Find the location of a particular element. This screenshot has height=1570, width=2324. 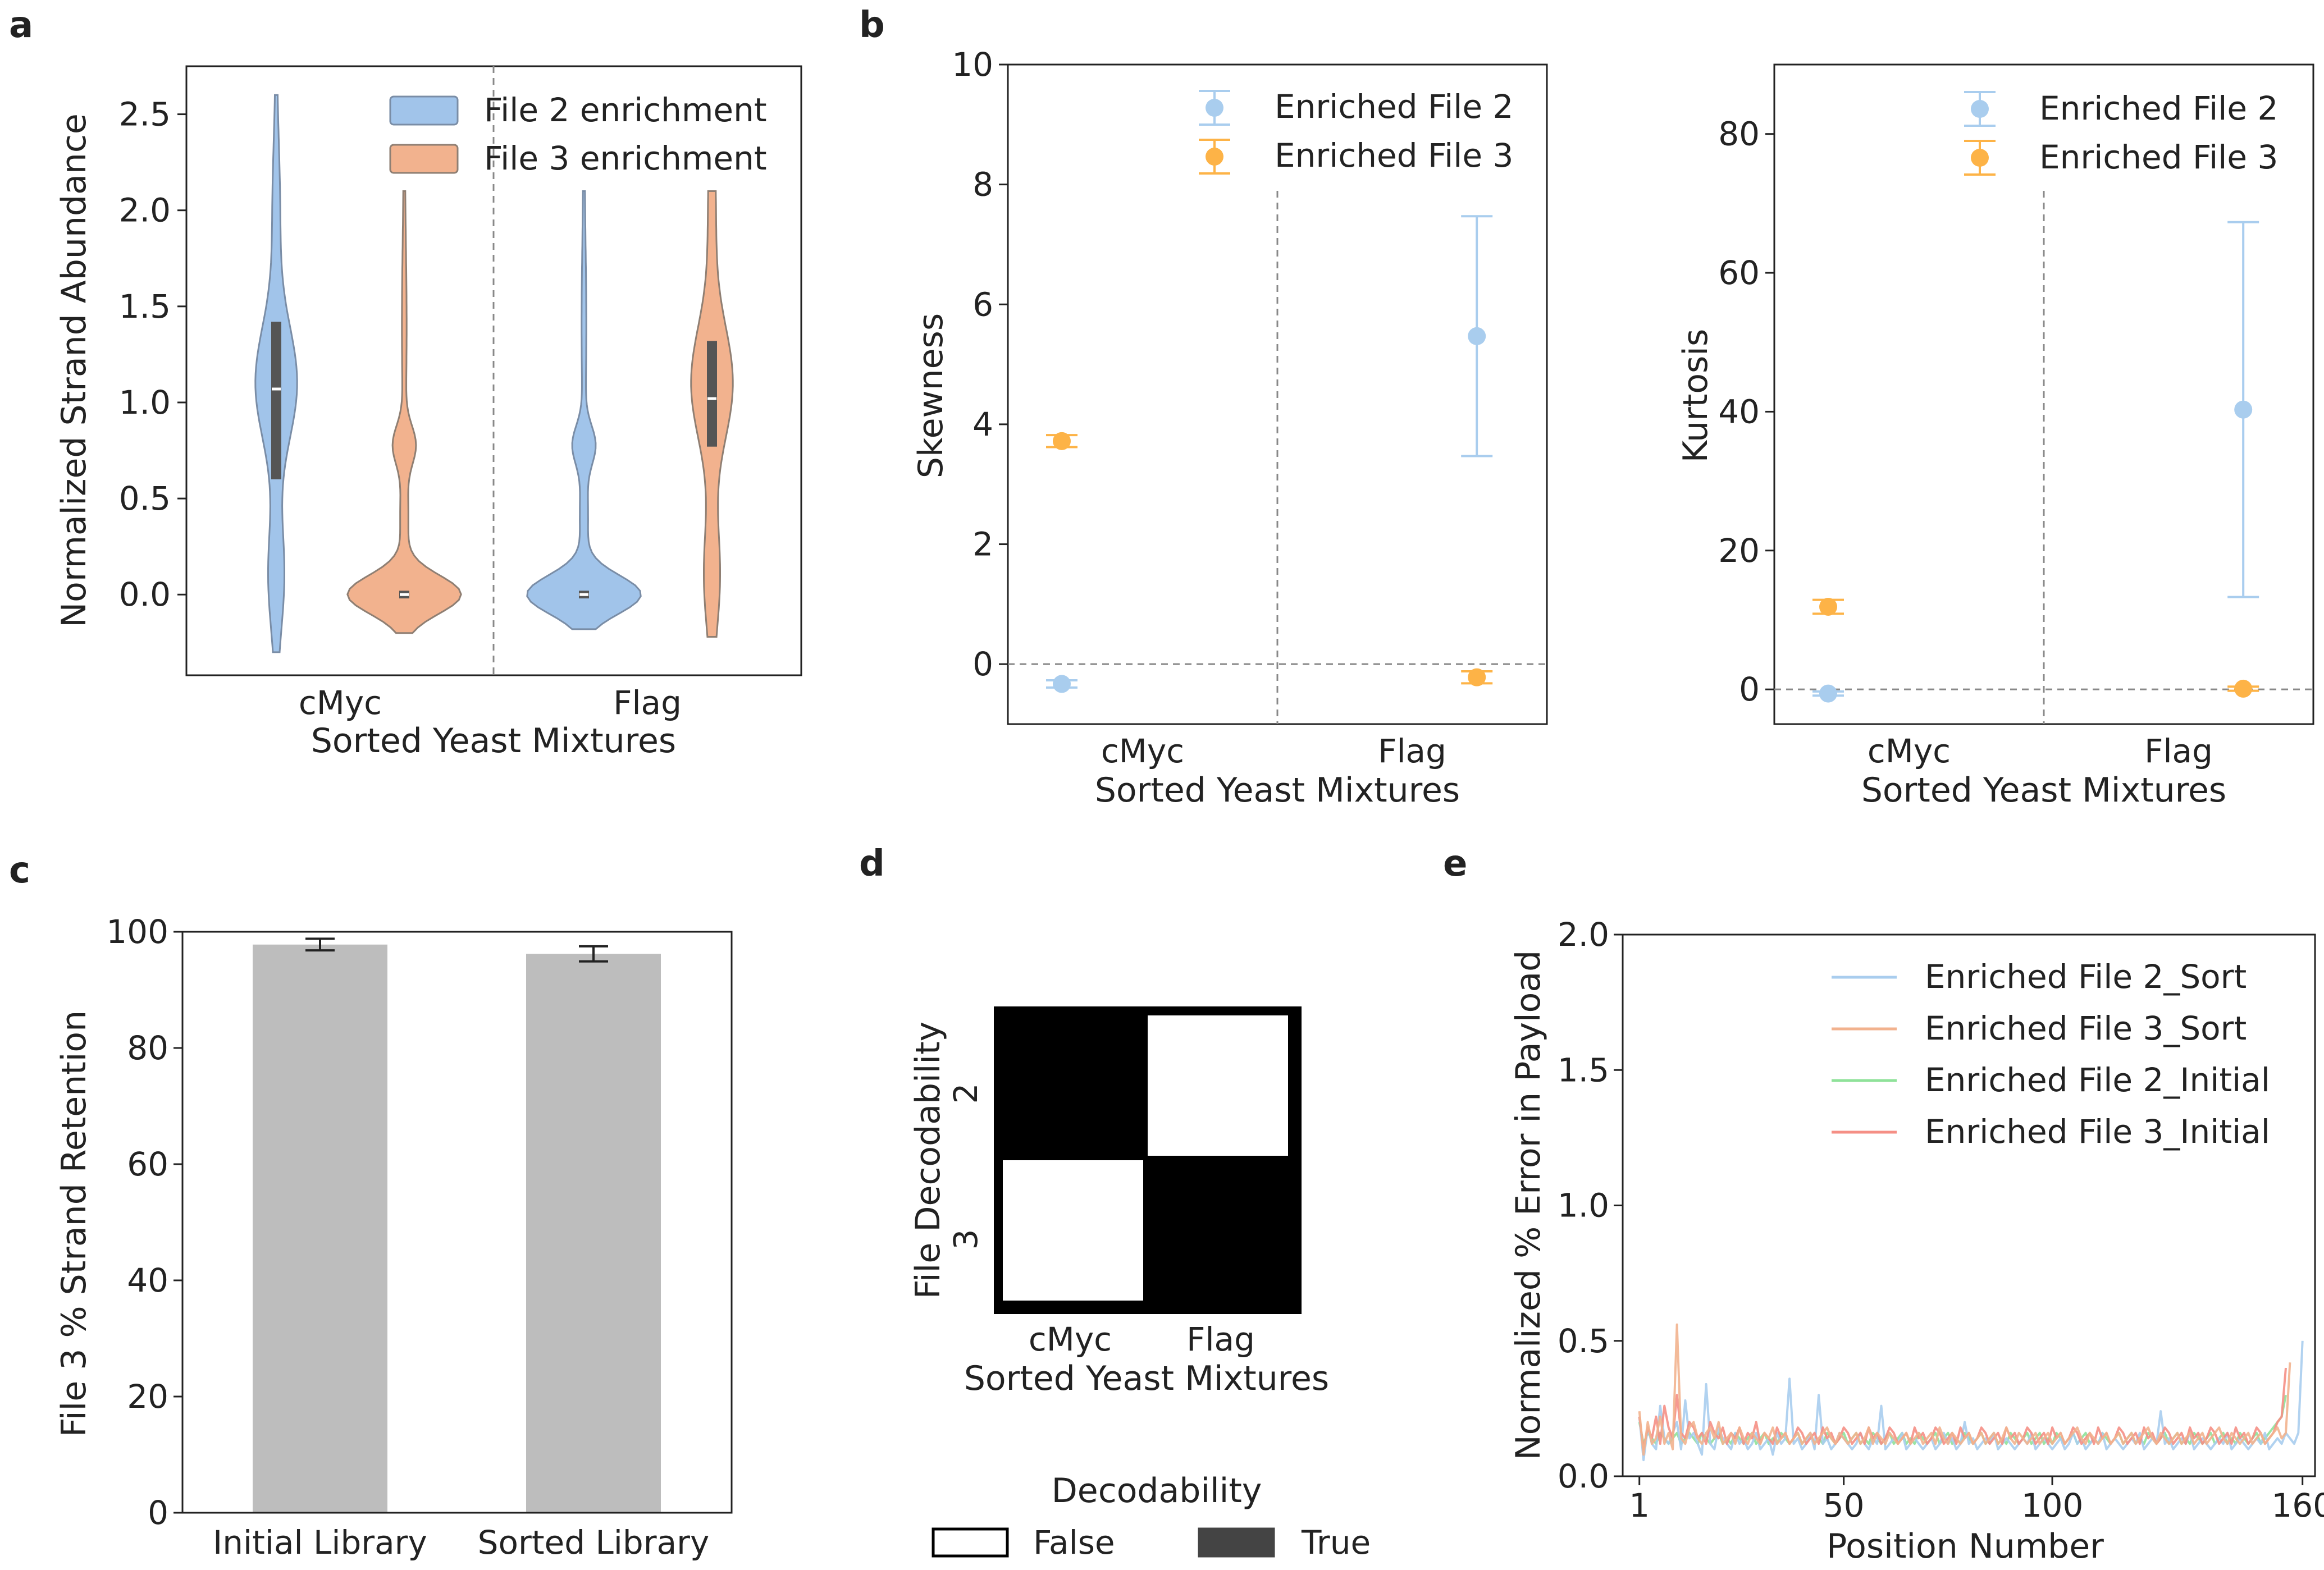

legend: File 2 enrichment File 3 enrichment is located at coordinates (578, 134).